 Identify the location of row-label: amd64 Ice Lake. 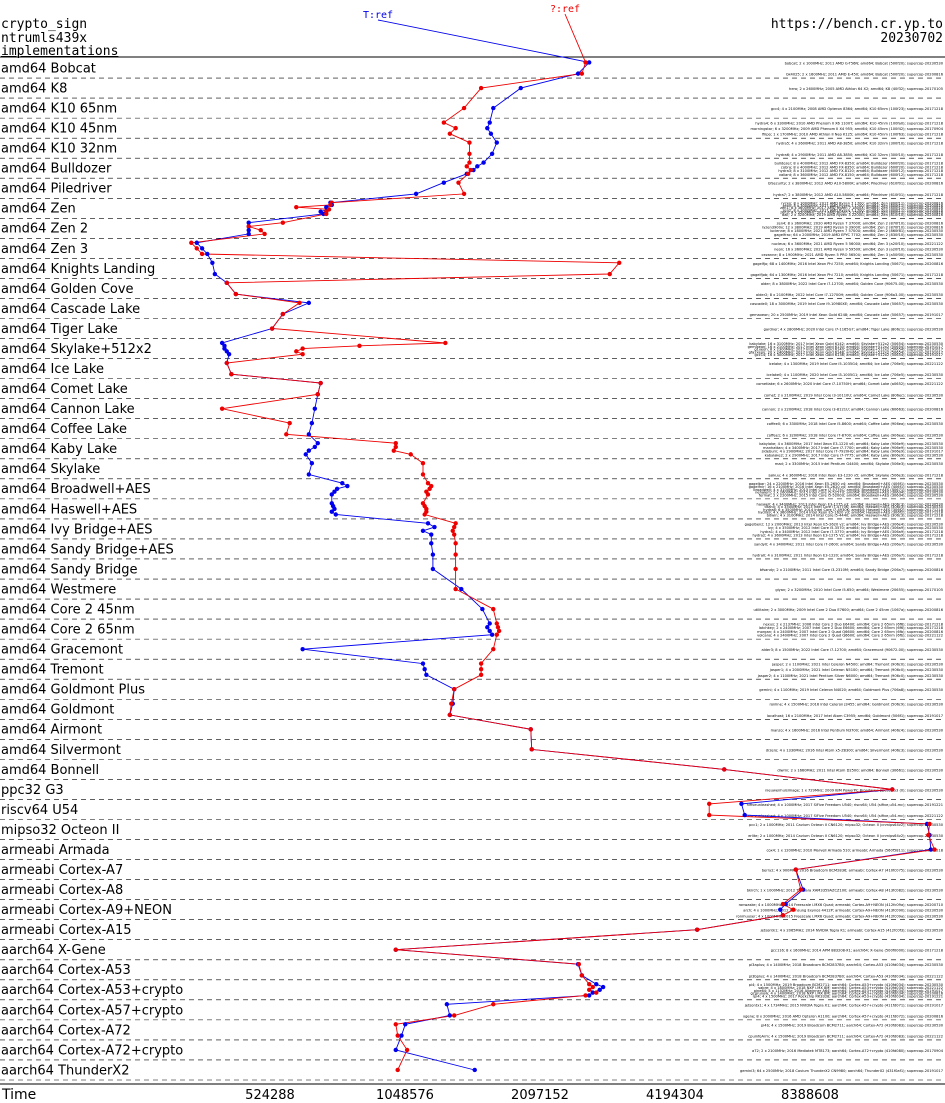
(52, 369).